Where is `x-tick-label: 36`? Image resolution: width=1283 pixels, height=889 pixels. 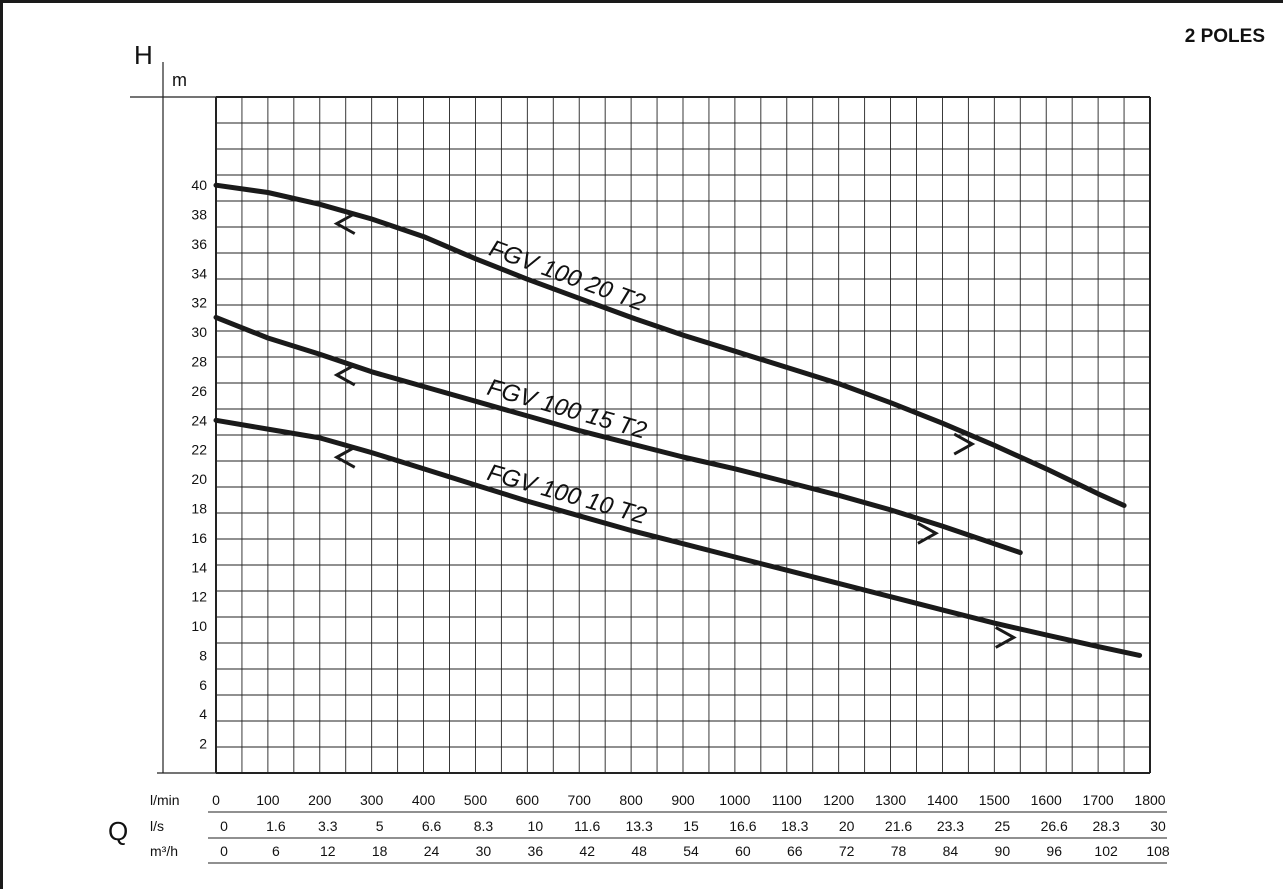 x-tick-label: 36 is located at coordinates (536, 851).